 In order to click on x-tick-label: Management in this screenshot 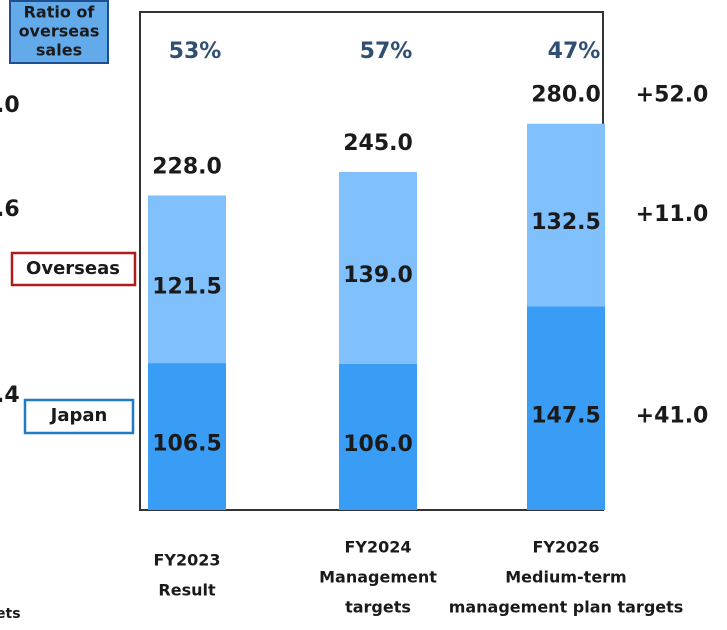, I will do `click(378, 577)`.